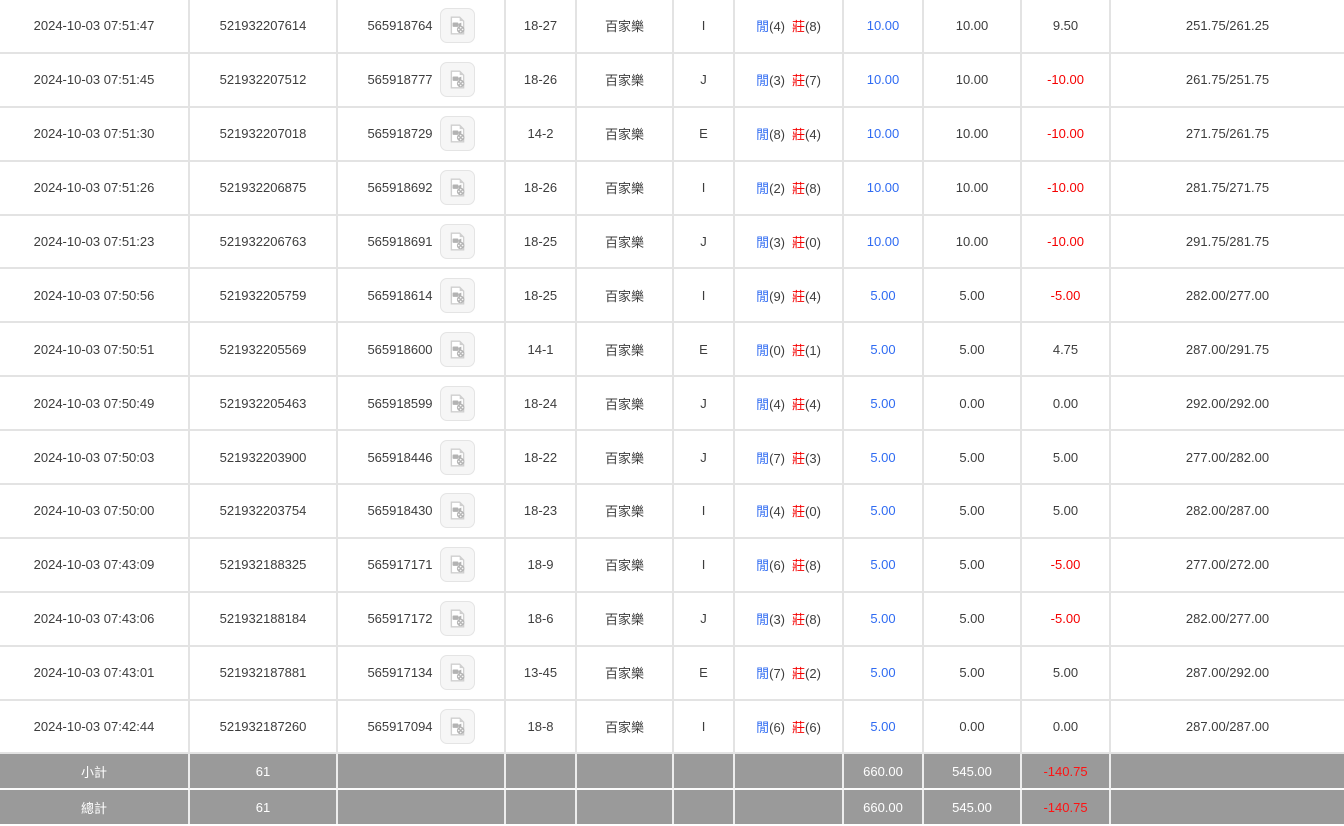 This screenshot has height=826, width=1344. What do you see at coordinates (777, 620) in the screenshot?
I see `player-score: (3)` at bounding box center [777, 620].